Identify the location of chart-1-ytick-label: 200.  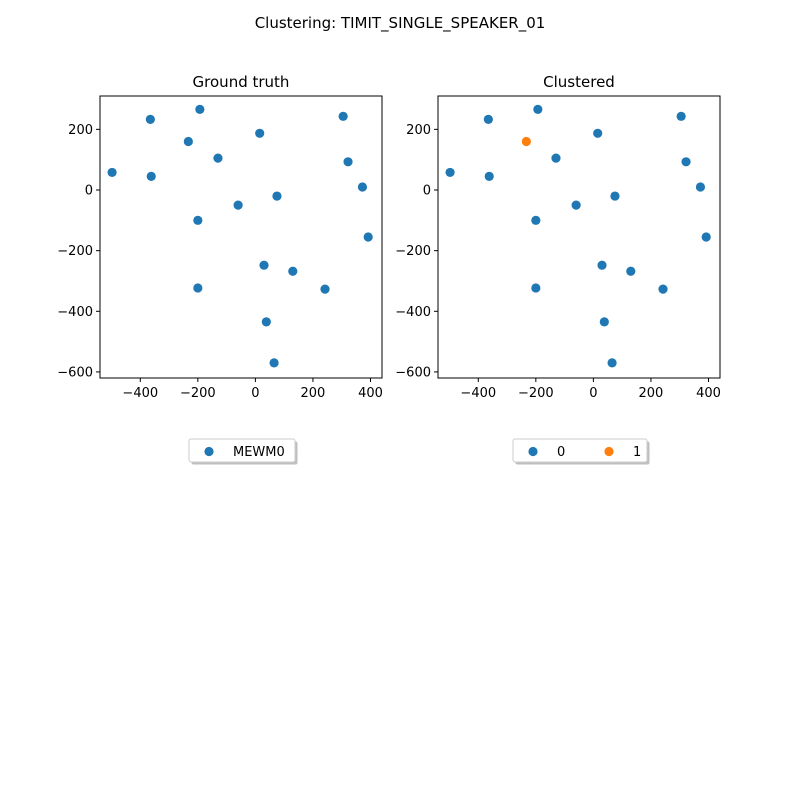
(80, 130).